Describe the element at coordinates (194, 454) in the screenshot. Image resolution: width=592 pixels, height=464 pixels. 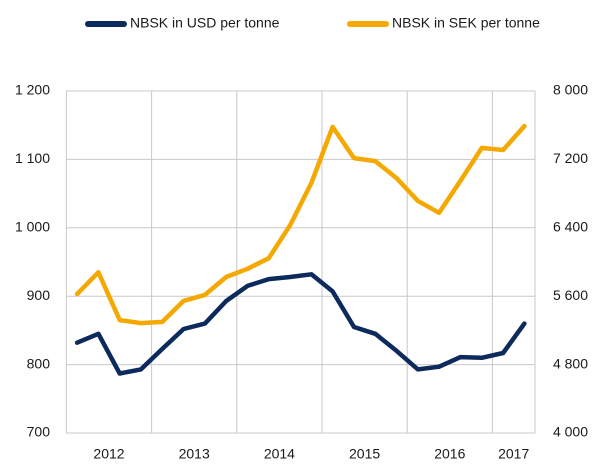
I see `x-tick-label: 2013` at that location.